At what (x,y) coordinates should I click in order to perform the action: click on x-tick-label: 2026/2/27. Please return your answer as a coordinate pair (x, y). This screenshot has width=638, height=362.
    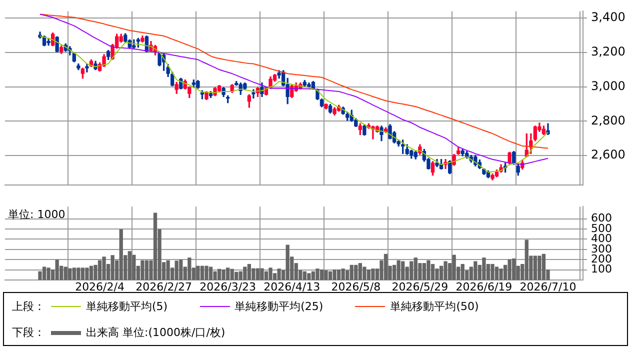
    Looking at the image, I should click on (164, 287).